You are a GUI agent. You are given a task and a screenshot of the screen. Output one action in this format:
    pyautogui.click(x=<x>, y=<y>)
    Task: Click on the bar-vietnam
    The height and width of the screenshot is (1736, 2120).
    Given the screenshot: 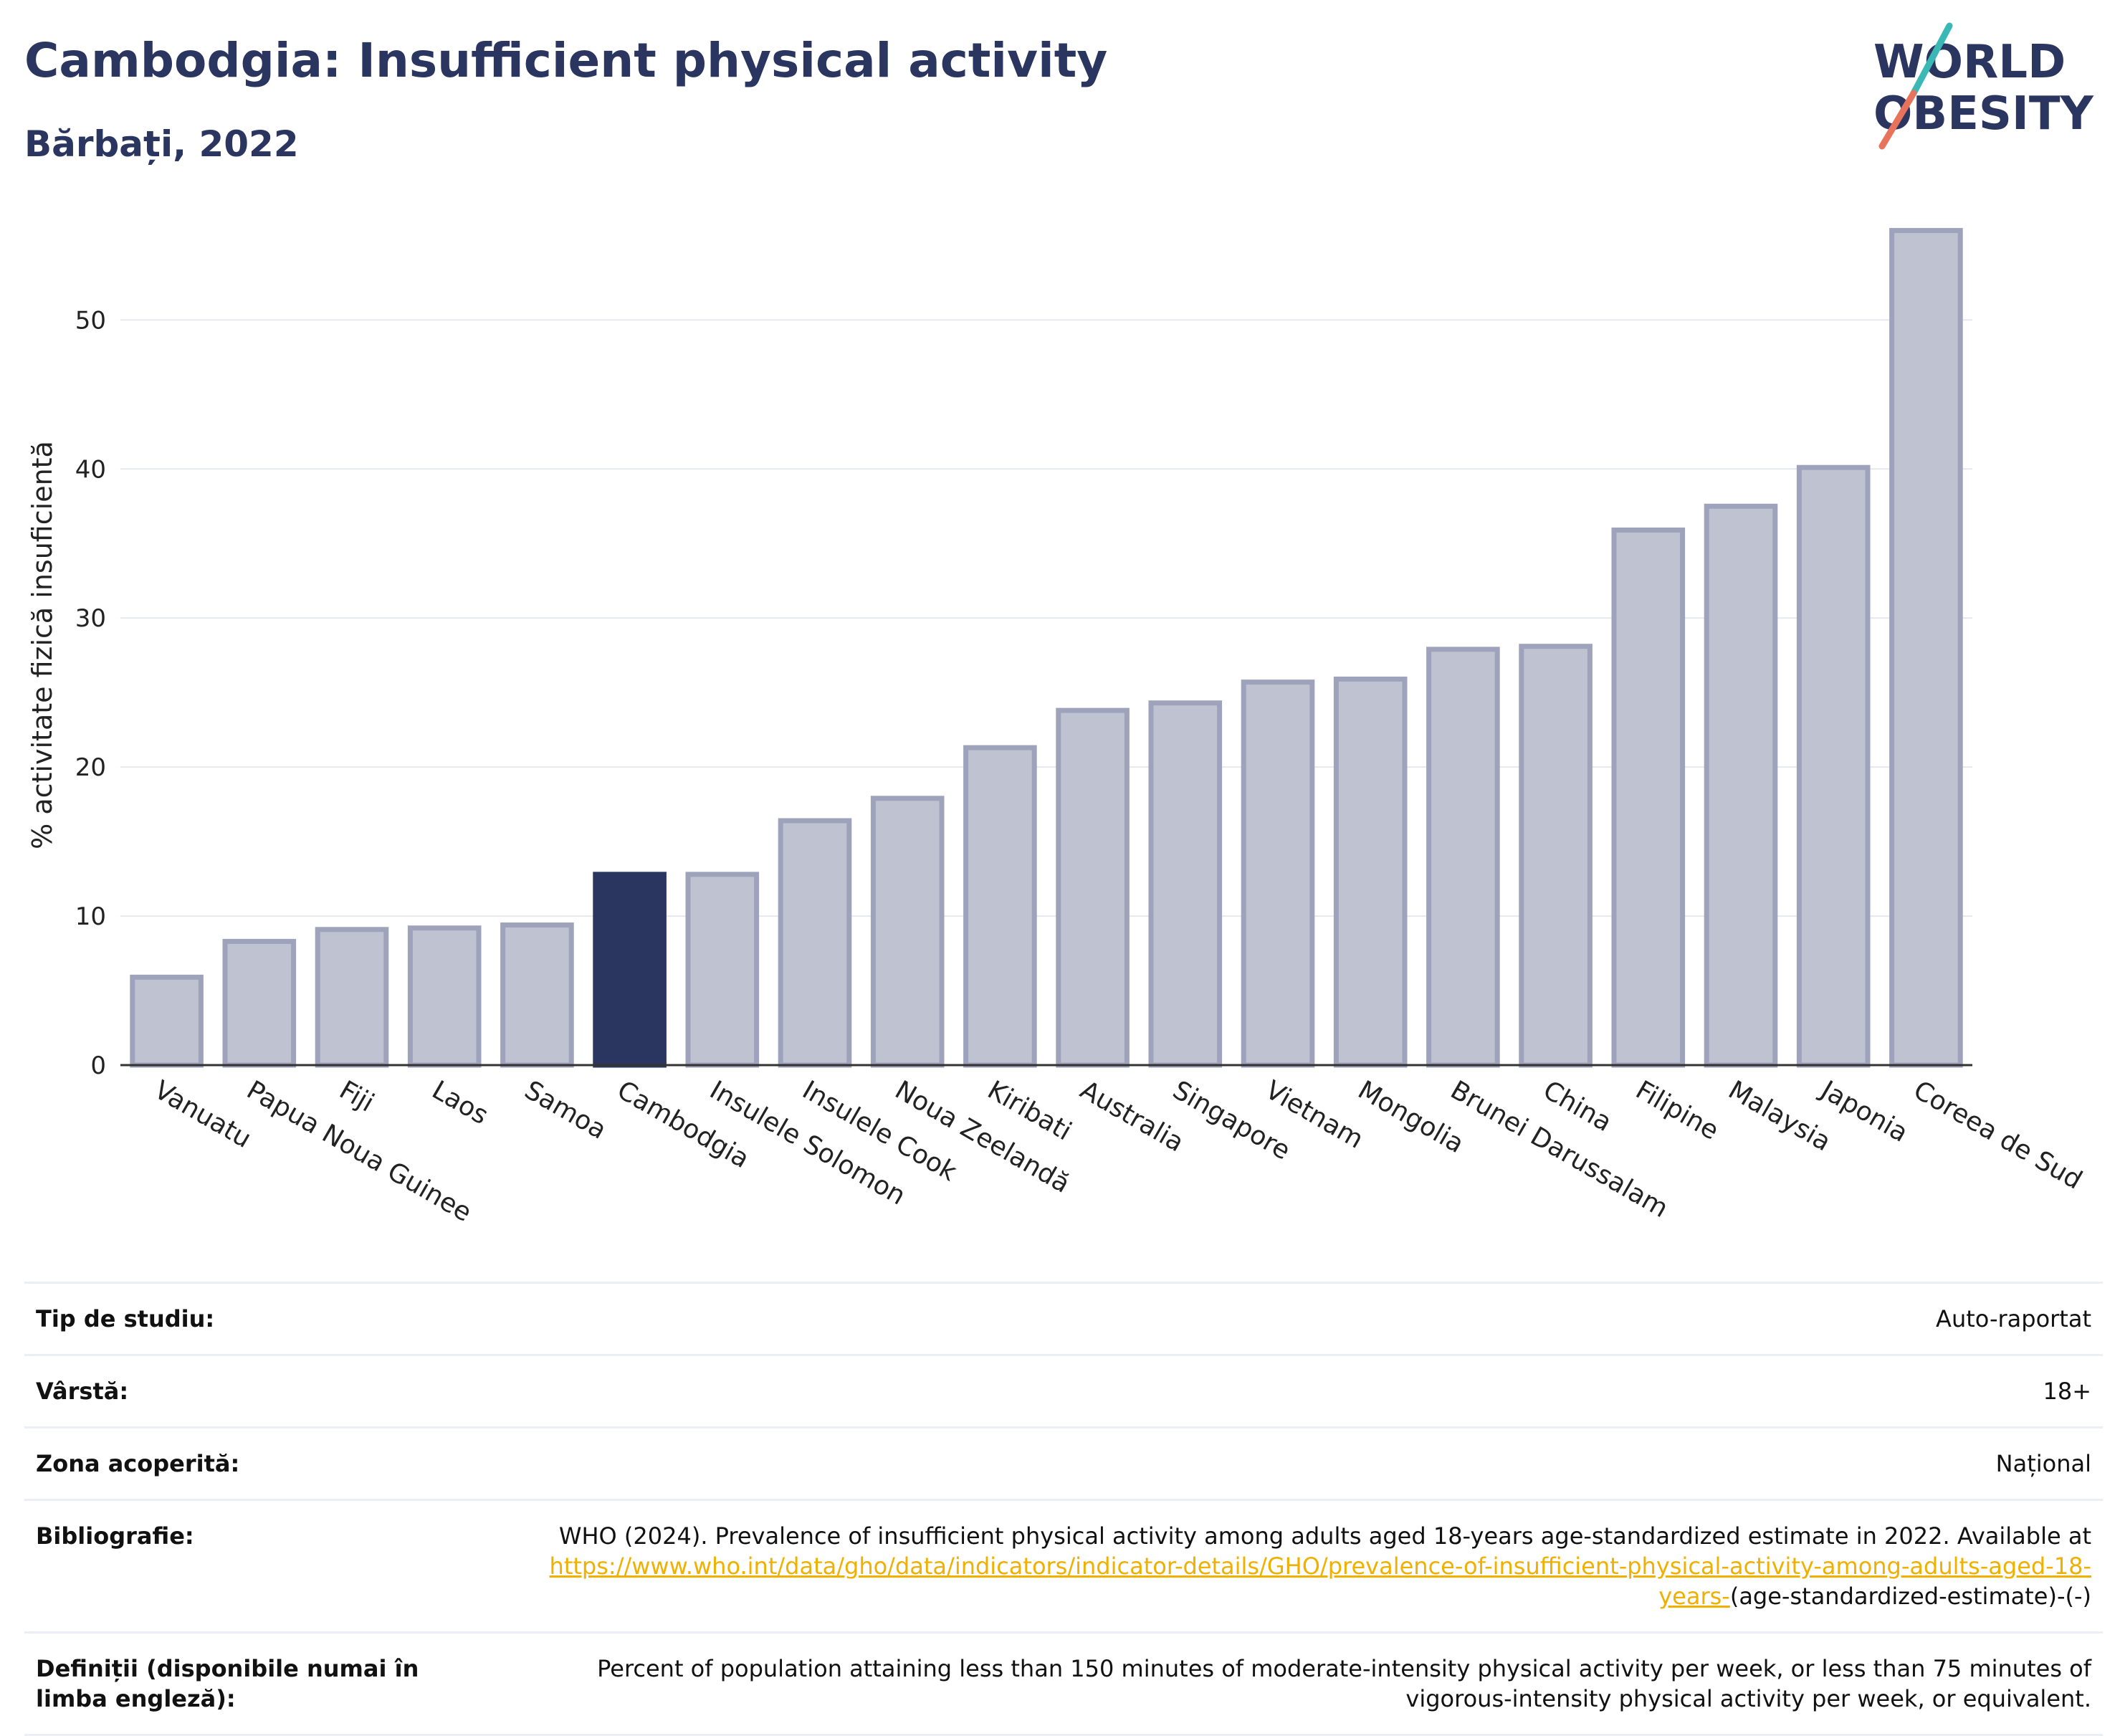 What is the action you would take?
    pyautogui.click(x=1278, y=874)
    